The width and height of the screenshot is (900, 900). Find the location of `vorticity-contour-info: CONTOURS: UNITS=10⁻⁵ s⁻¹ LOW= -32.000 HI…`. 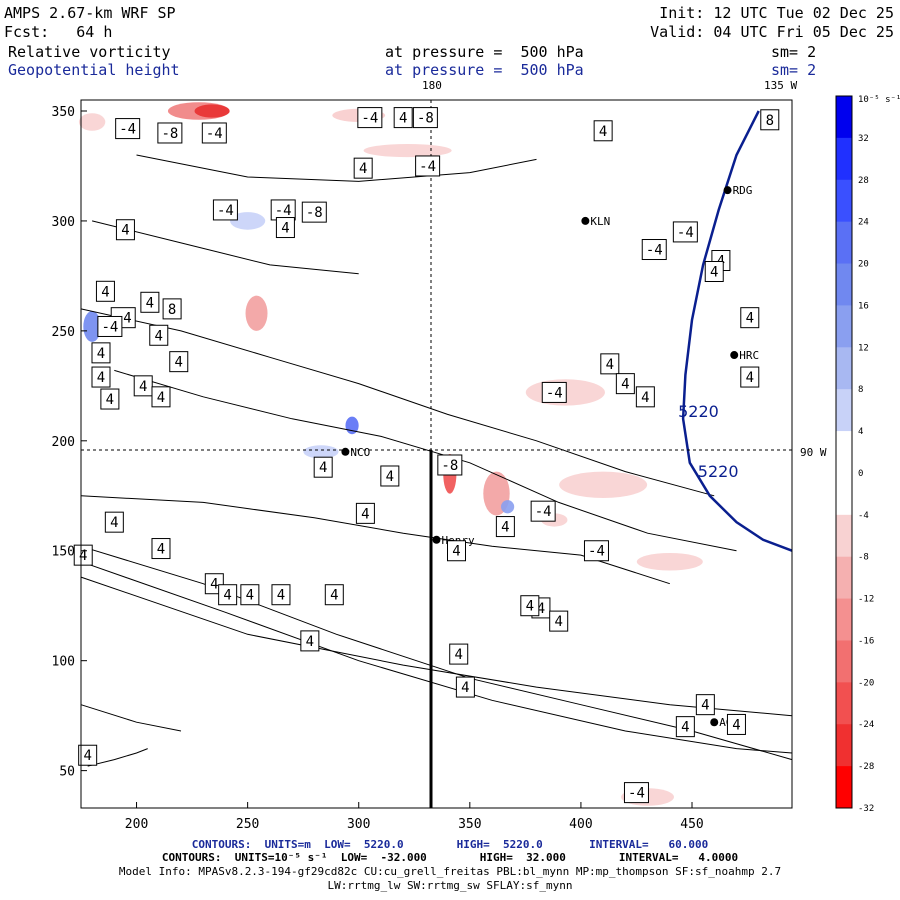

vorticity-contour-info: CONTOURS: UNITS=10⁻⁵ s⁻¹ LOW= -32.000 HI… is located at coordinates (450, 857).